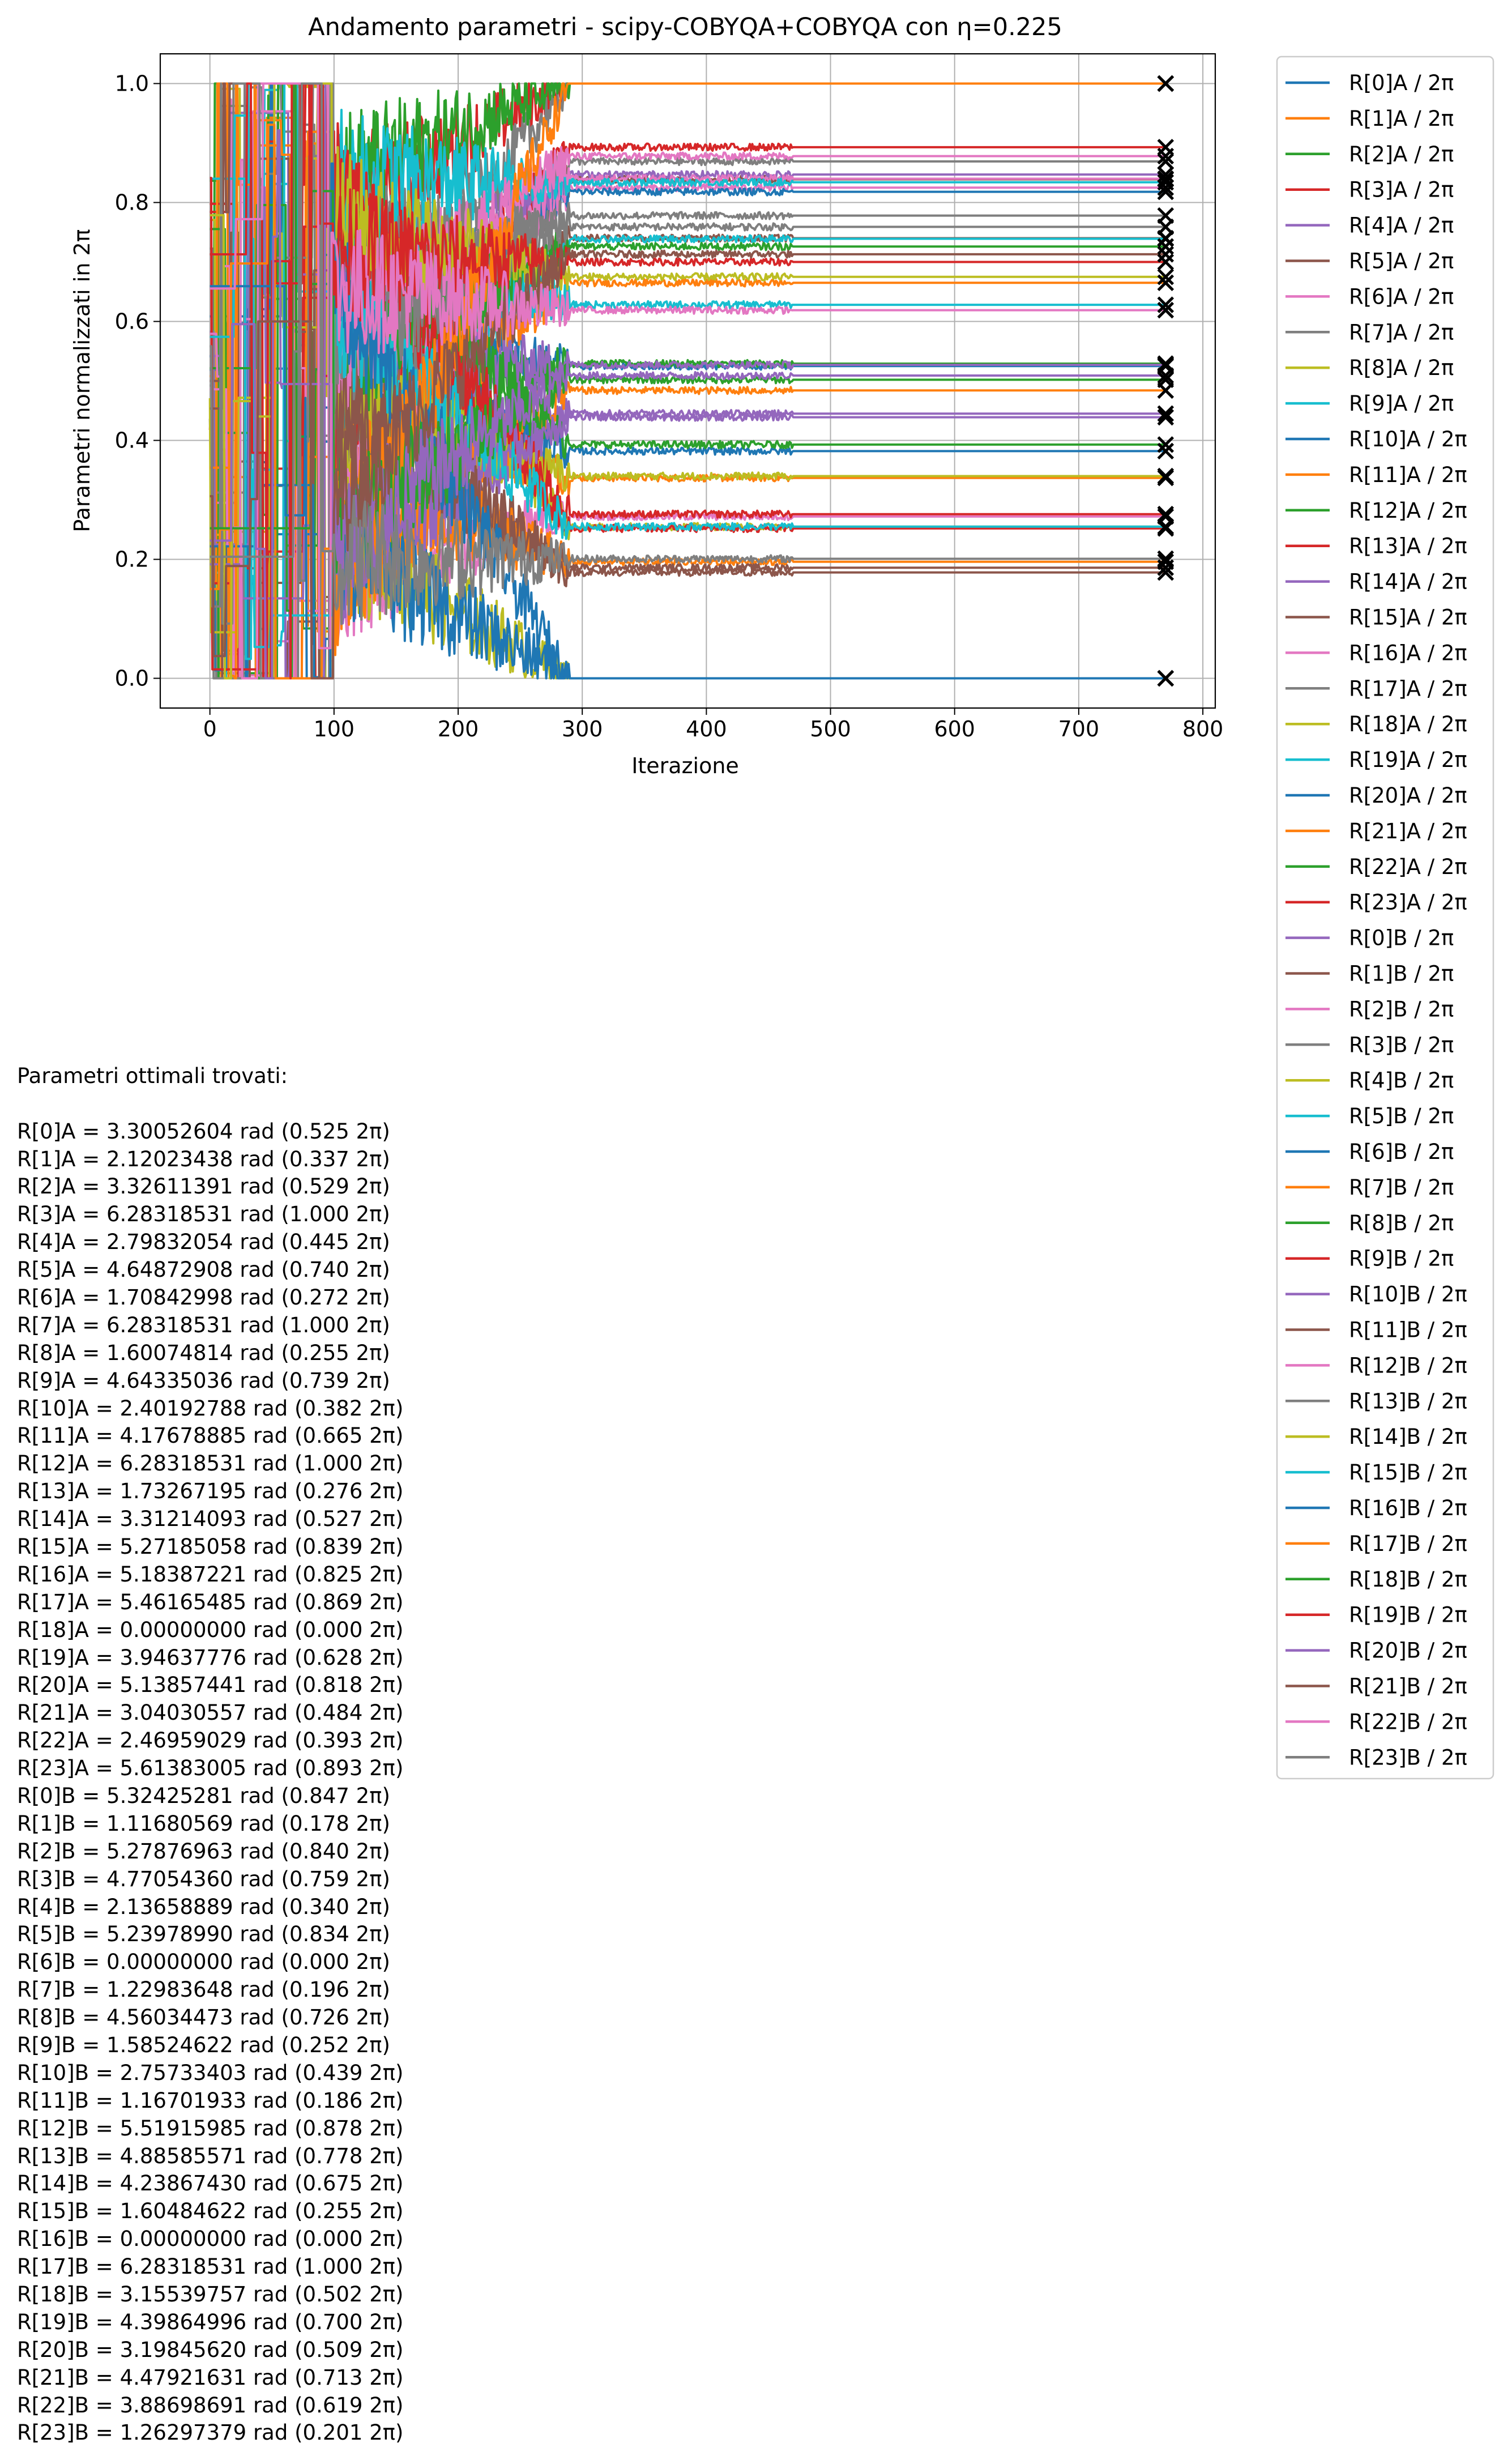  I want to click on legend-label: R[9]B / 2π, so click(1401, 1259).